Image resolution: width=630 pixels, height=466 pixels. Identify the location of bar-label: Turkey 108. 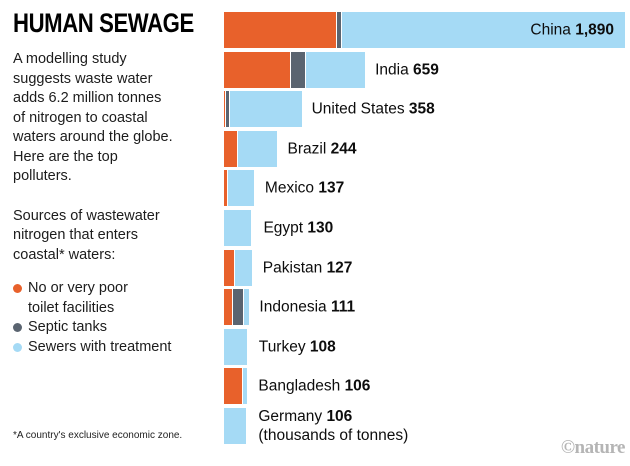
(297, 347).